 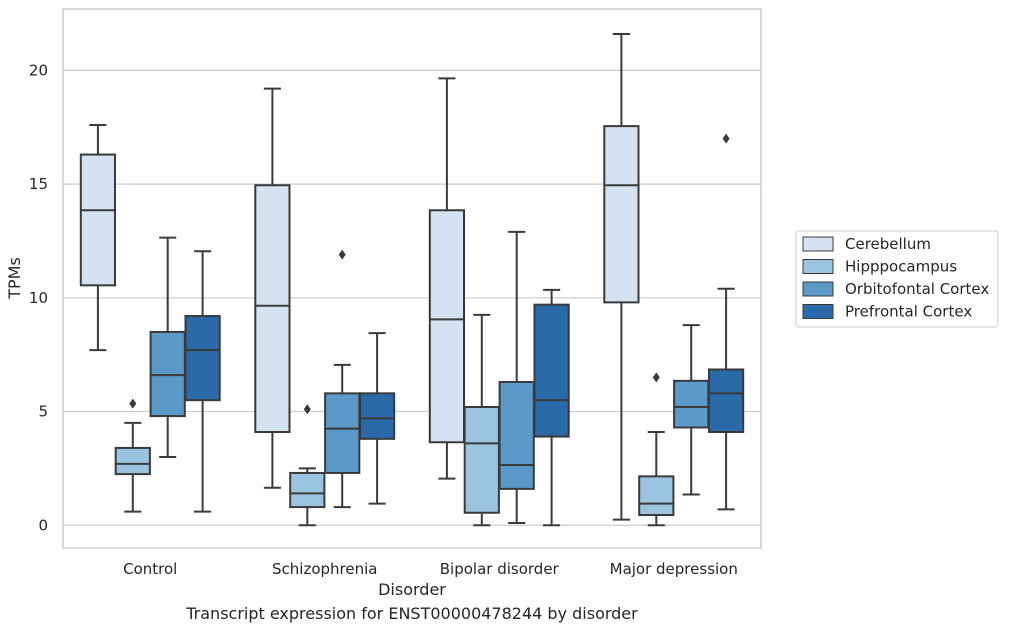 What do you see at coordinates (908, 312) in the screenshot?
I see `legend-label: Prefrontal Cortex` at bounding box center [908, 312].